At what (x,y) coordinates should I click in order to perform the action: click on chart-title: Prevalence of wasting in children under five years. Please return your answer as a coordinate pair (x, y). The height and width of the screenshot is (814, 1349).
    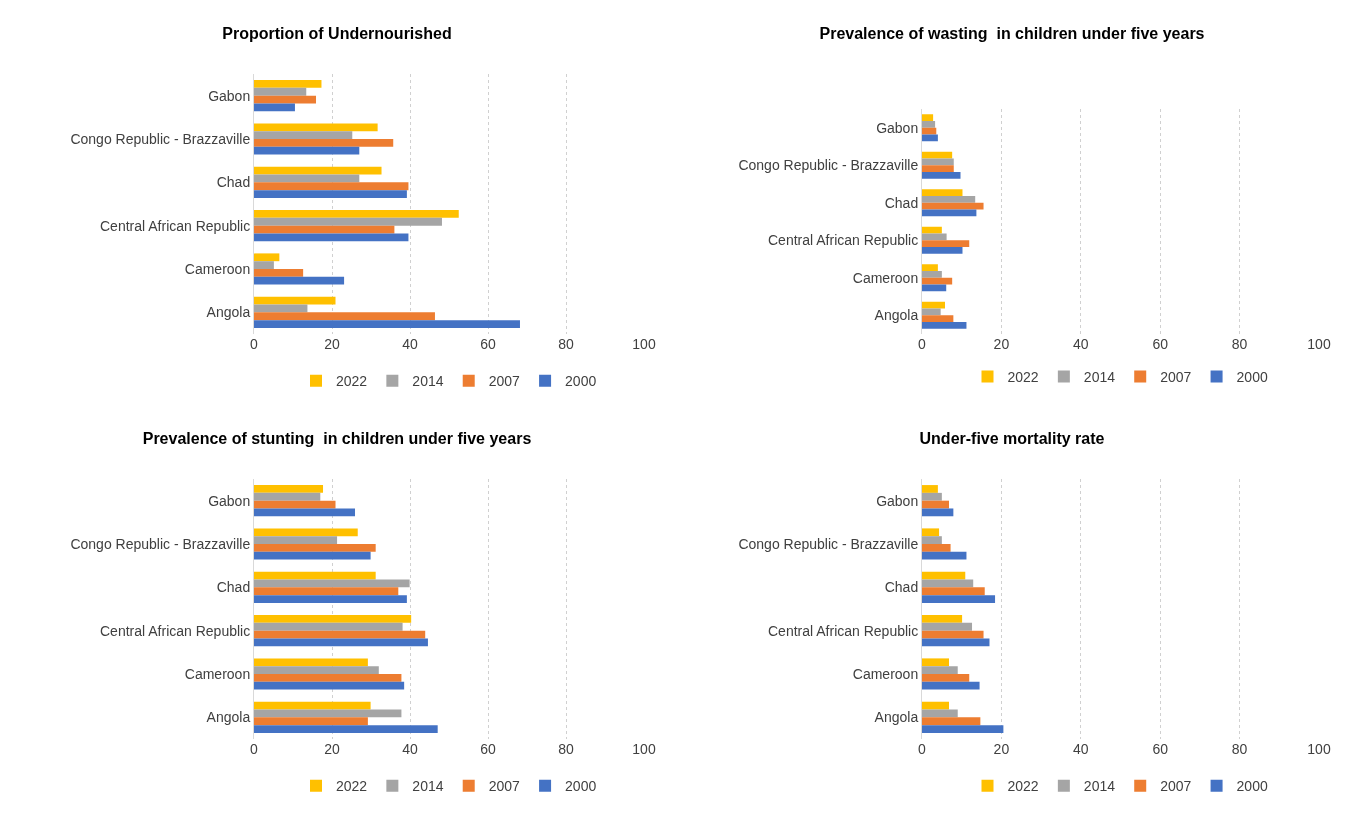
    Looking at the image, I should click on (1012, 34).